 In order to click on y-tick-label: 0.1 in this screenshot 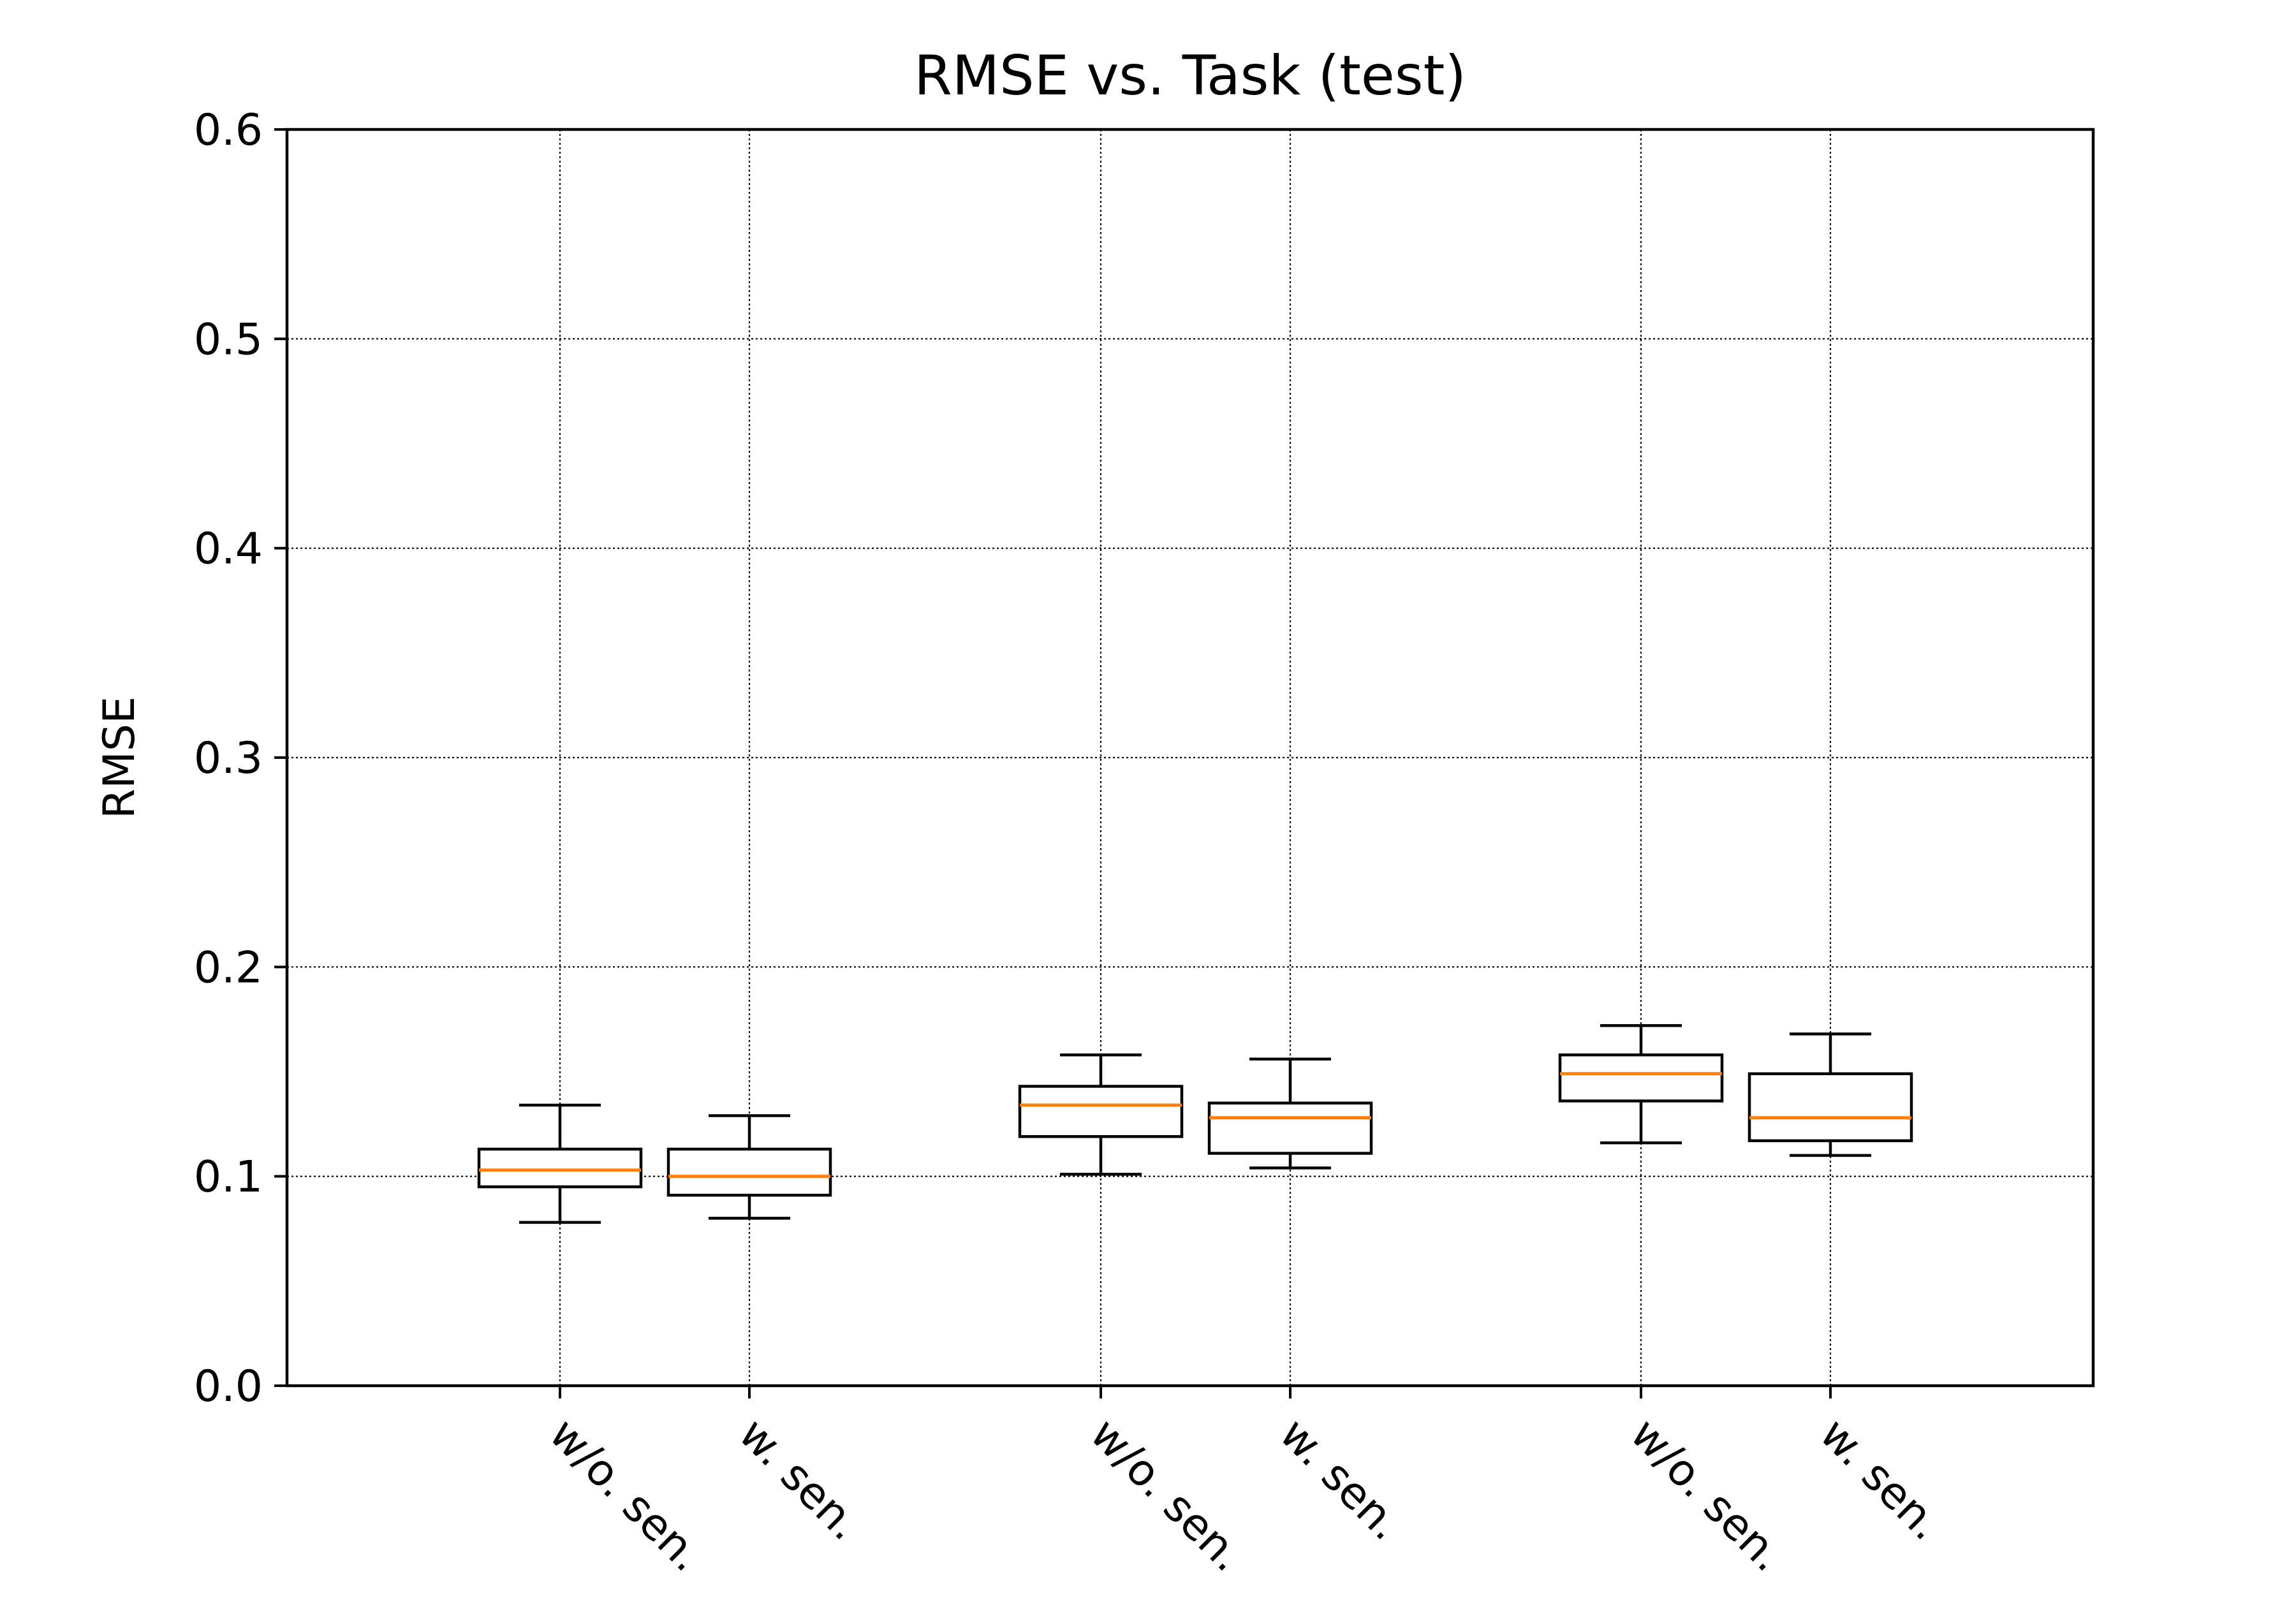, I will do `click(228, 1177)`.